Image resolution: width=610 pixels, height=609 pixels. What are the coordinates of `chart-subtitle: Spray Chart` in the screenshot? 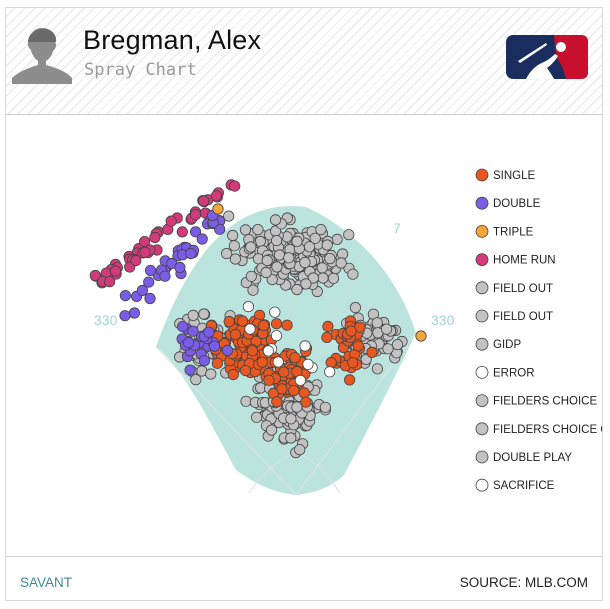 It's located at (140, 70).